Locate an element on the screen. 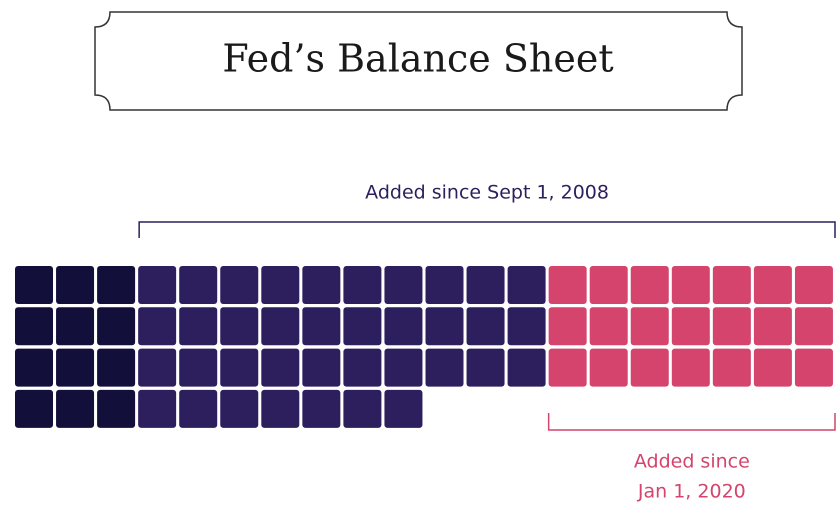 Image resolution: width=836 pixels, height=508 pixels. chart-title: Fed’s Balance Sheet is located at coordinates (417, 59).